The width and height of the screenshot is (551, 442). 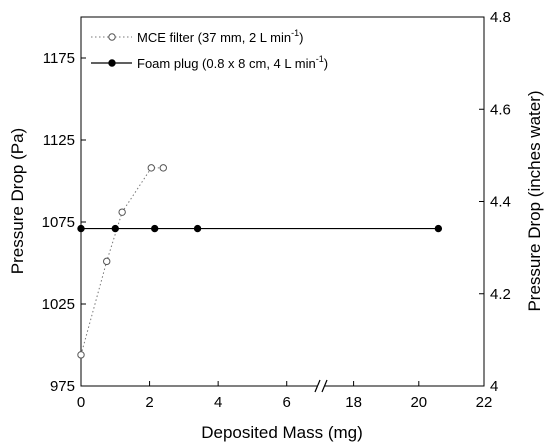 I want to click on x-axis-title: Deposited Mass (mg), so click(x=282, y=432).